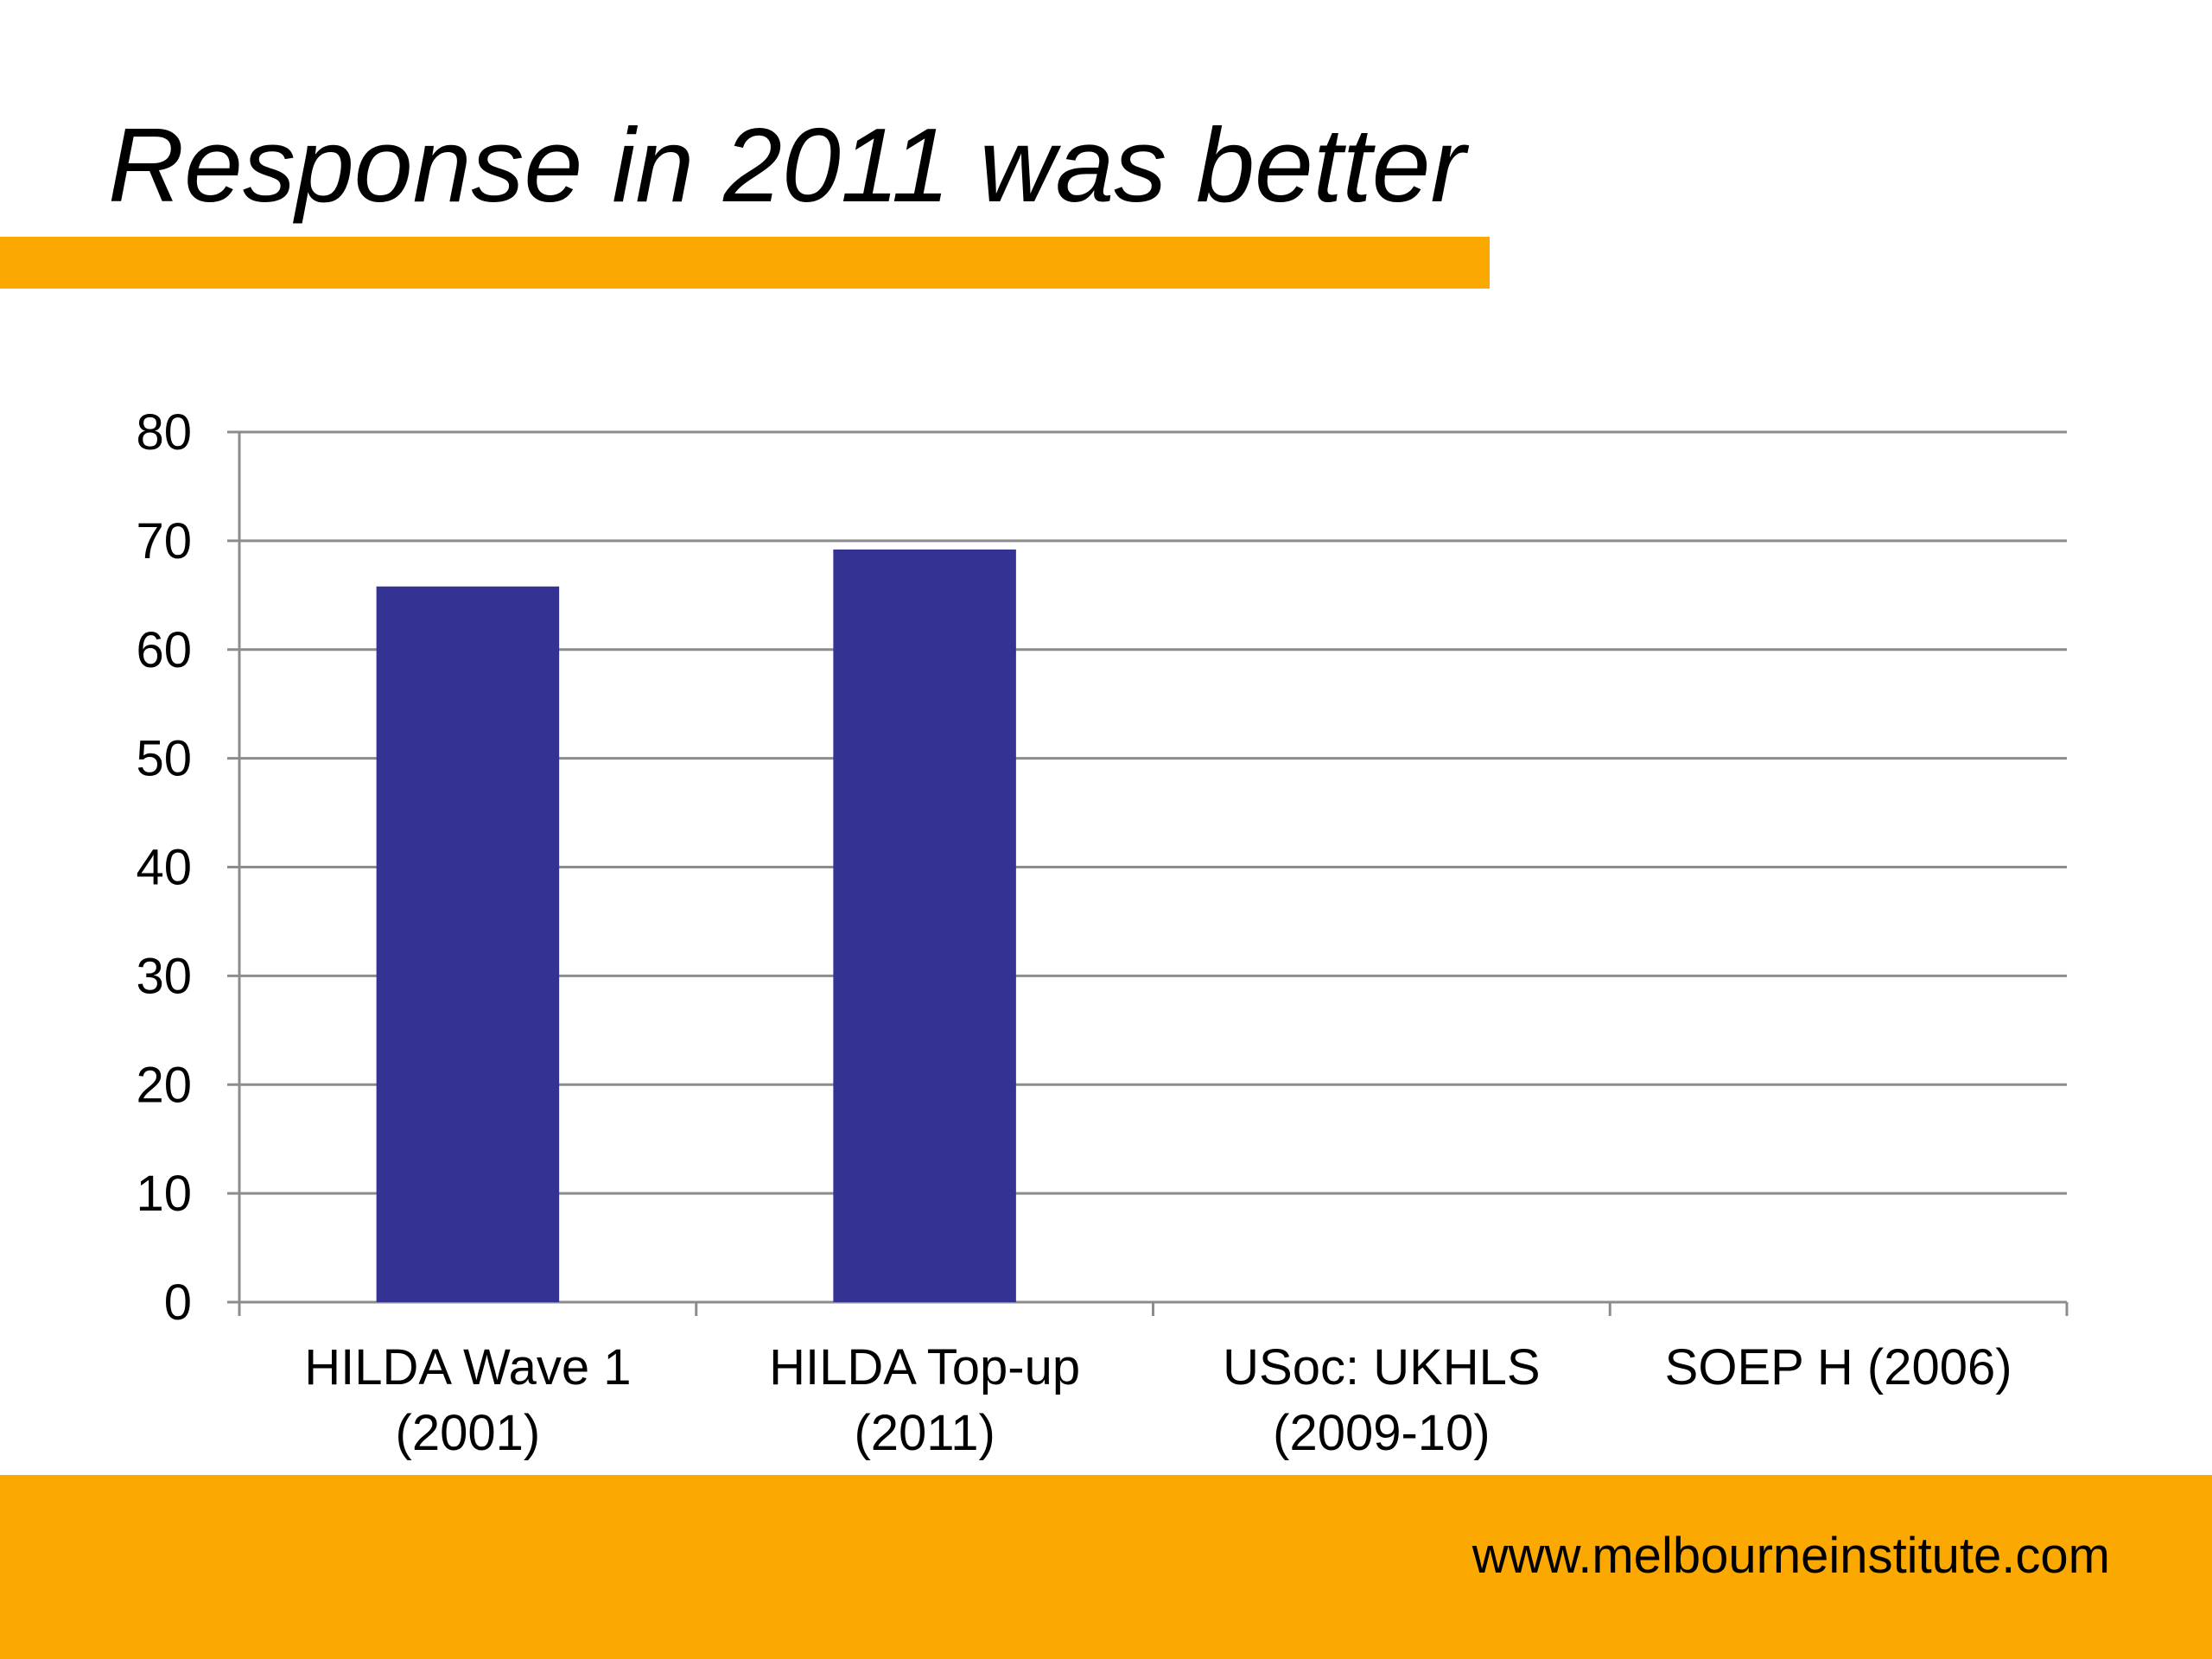 The image size is (2212, 1659). What do you see at coordinates (164, 1085) in the screenshot?
I see `y-tick-label: 20` at bounding box center [164, 1085].